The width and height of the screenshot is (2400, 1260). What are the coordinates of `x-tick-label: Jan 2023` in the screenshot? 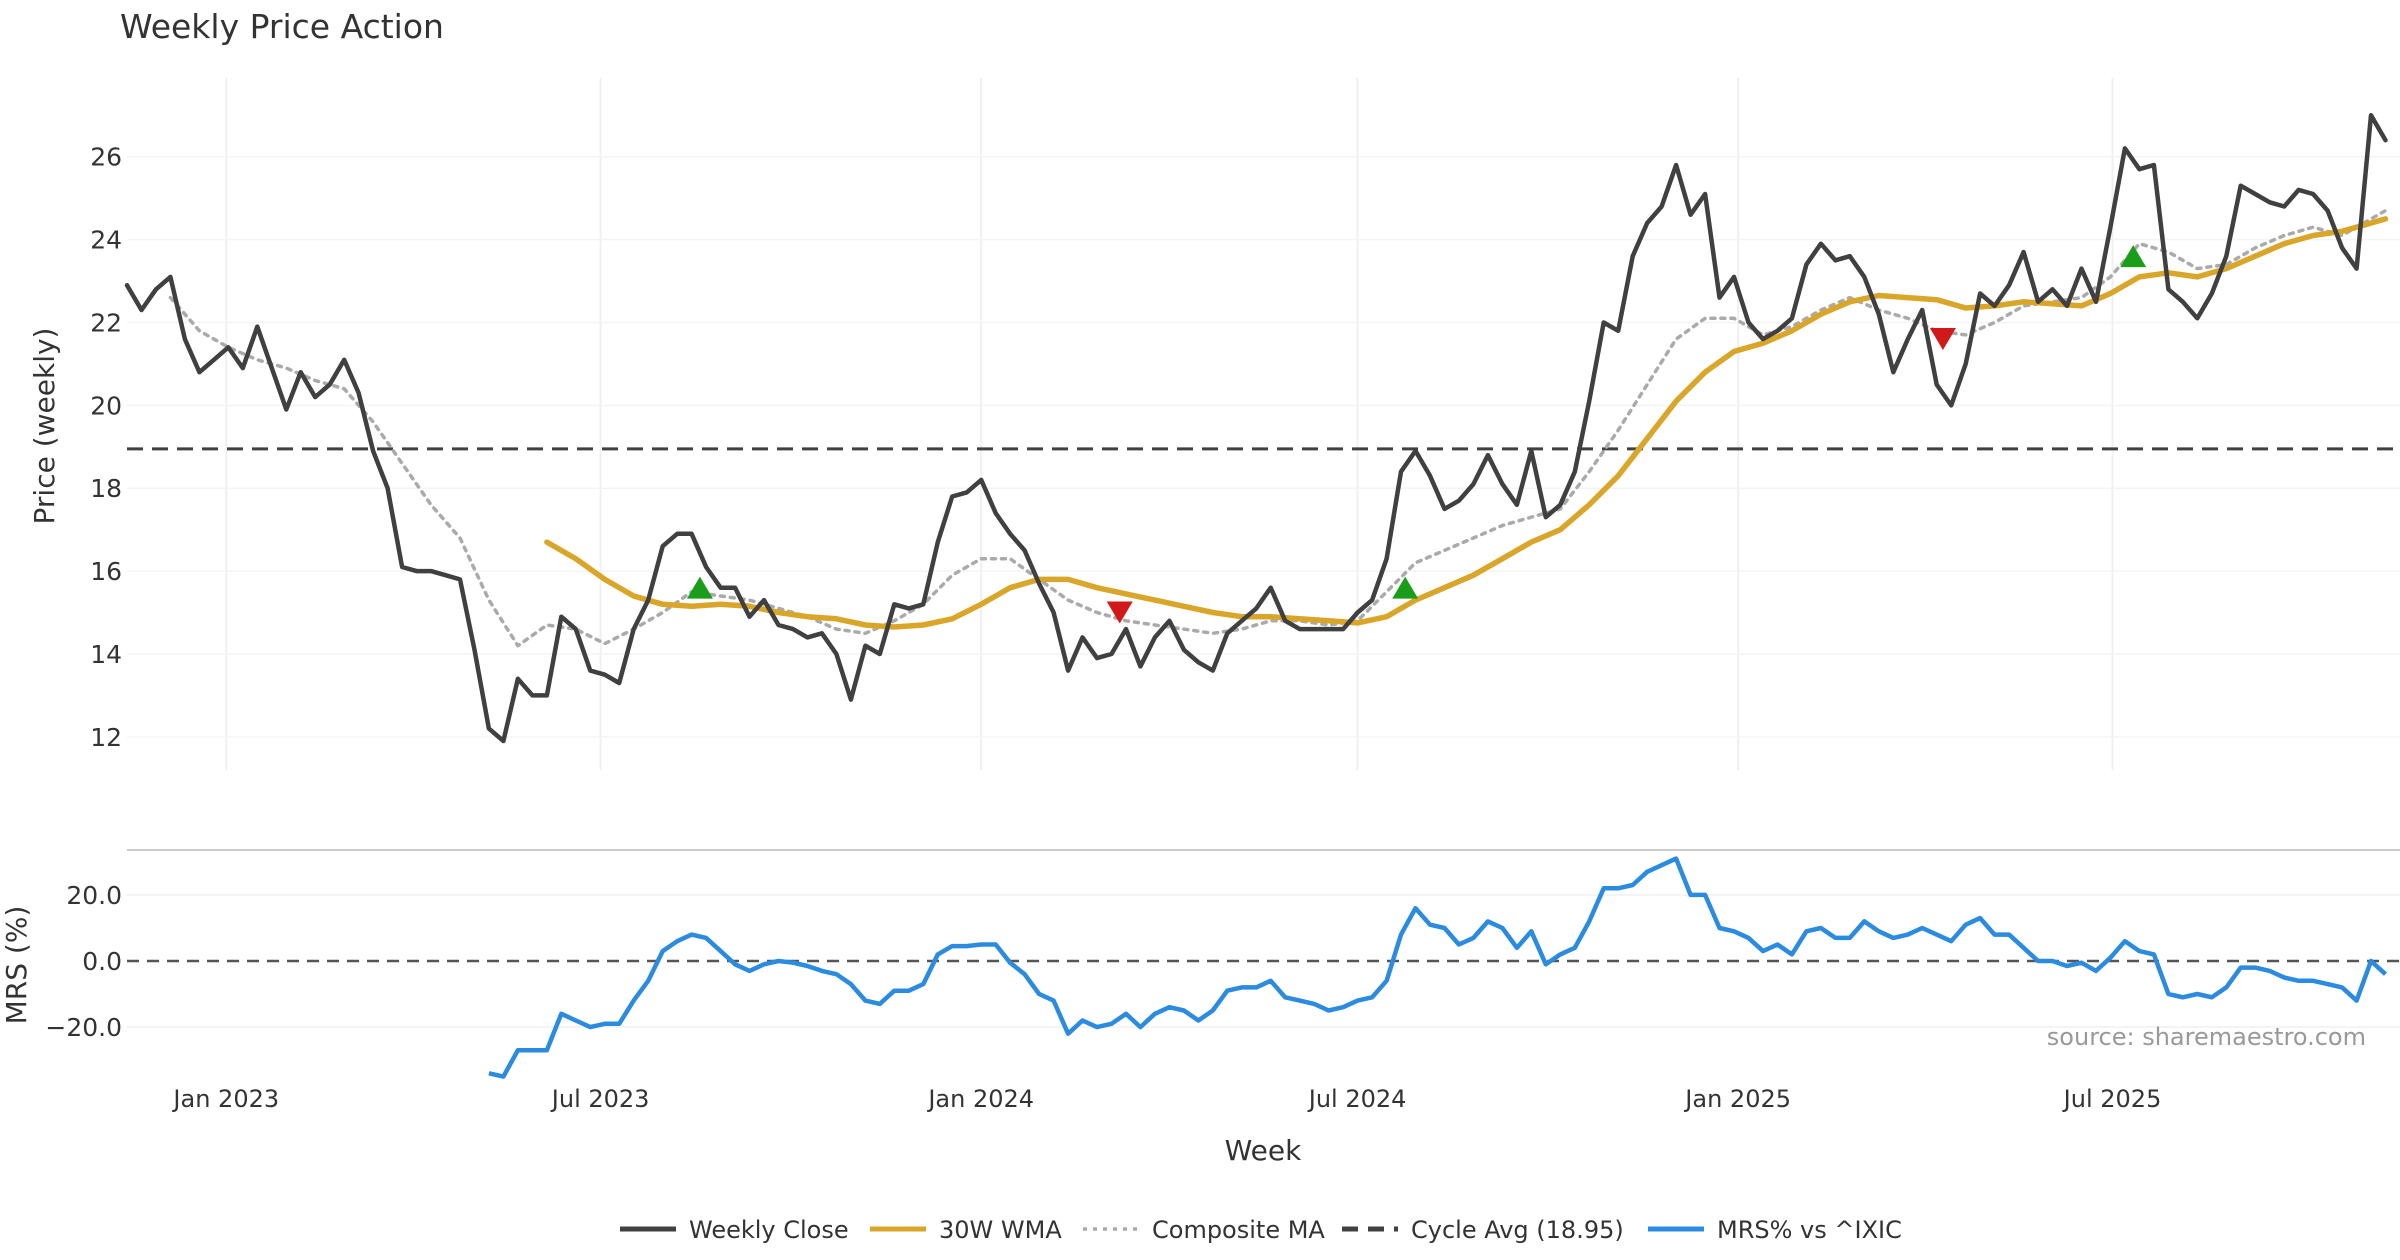 It's located at (225, 1099).